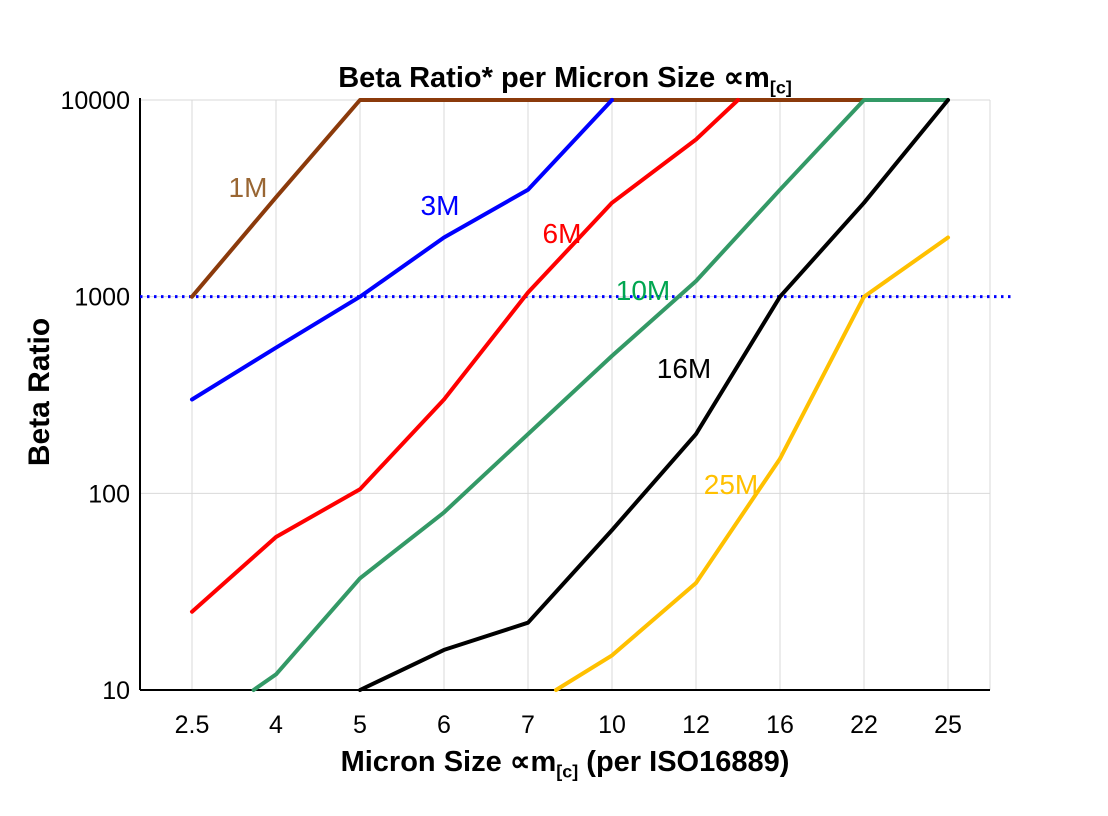 This screenshot has height=816, width=1108. What do you see at coordinates (192, 725) in the screenshot?
I see `x-tick-label: 2.5` at bounding box center [192, 725].